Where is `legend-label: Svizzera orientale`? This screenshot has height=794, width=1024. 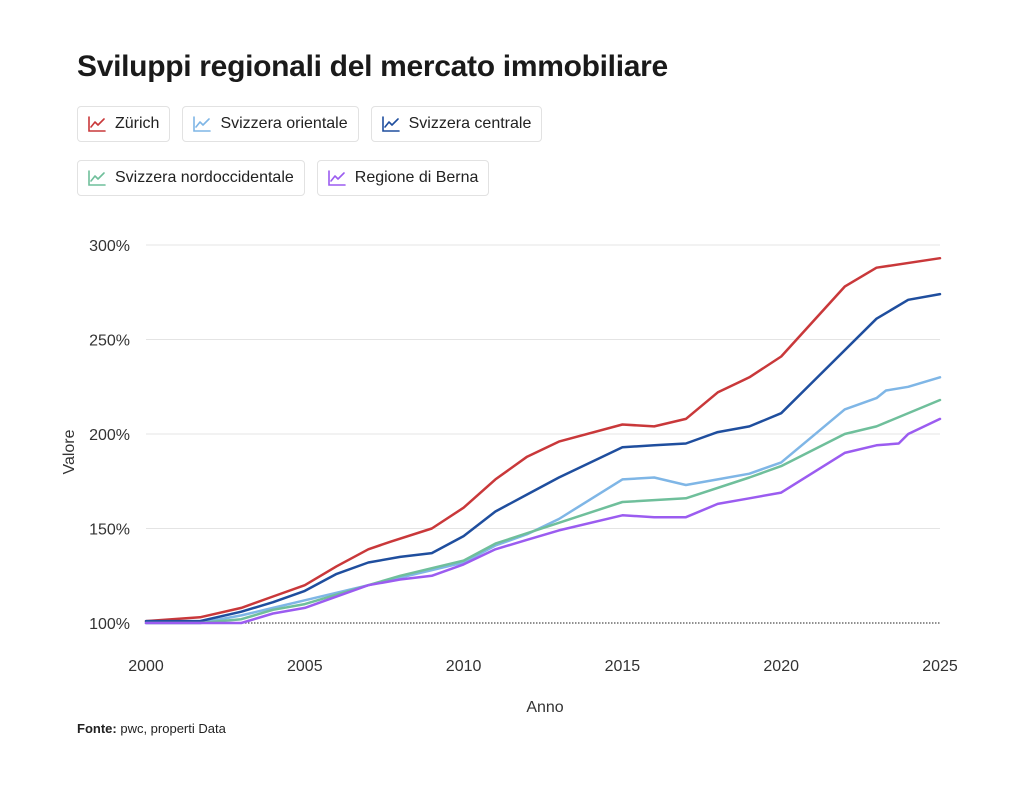
legend-label: Svizzera orientale is located at coordinates (284, 123).